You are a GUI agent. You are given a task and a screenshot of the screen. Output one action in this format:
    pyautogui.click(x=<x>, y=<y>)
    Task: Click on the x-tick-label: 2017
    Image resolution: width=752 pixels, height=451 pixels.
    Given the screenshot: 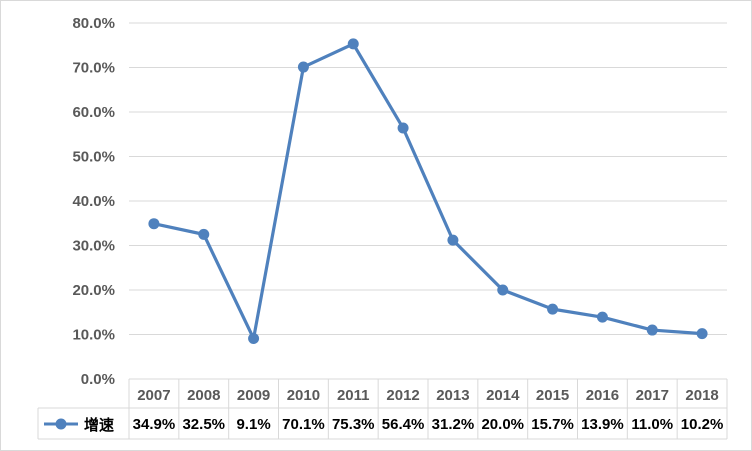 What is the action you would take?
    pyautogui.click(x=652, y=395)
    